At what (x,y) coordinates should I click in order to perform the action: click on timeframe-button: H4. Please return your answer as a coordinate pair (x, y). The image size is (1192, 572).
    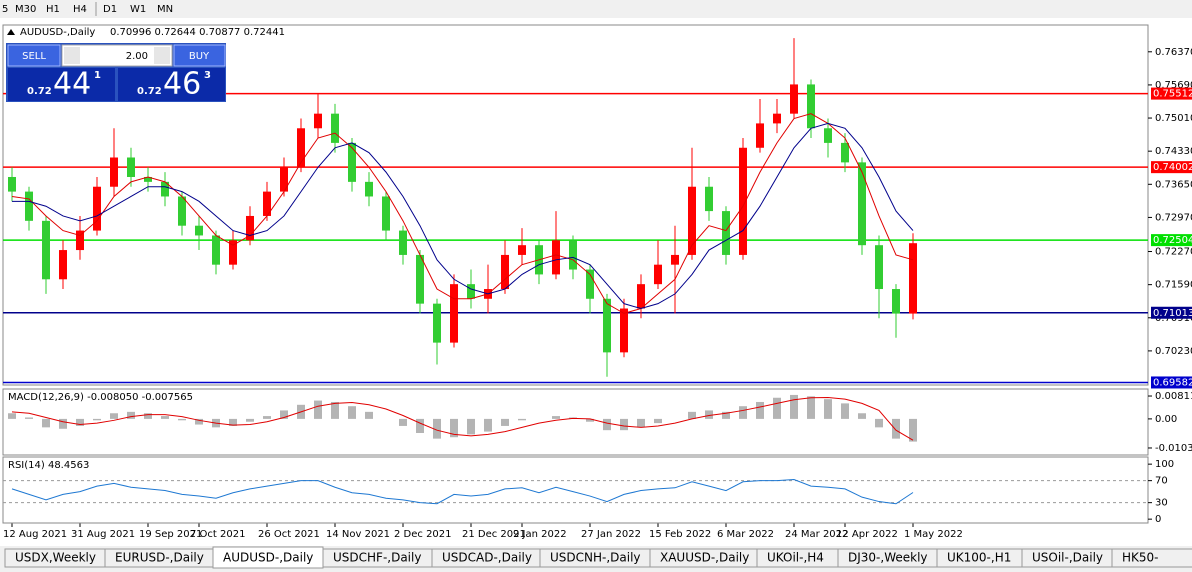
    Looking at the image, I should click on (80, 9).